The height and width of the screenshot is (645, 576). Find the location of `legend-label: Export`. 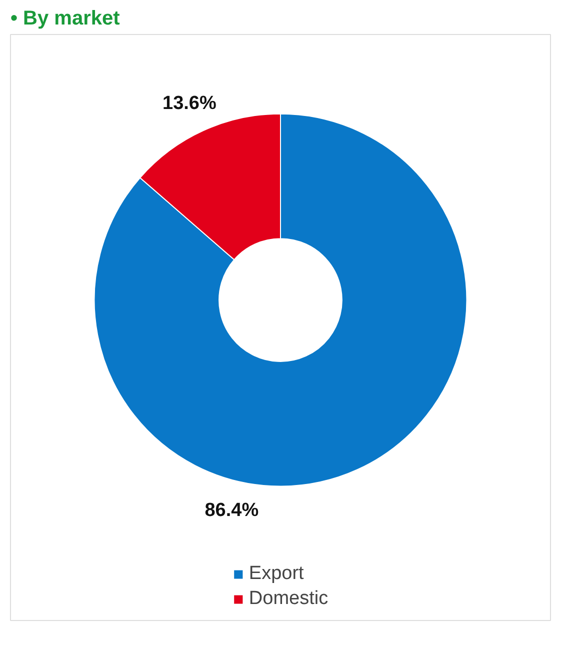

legend-label: Export is located at coordinates (276, 574).